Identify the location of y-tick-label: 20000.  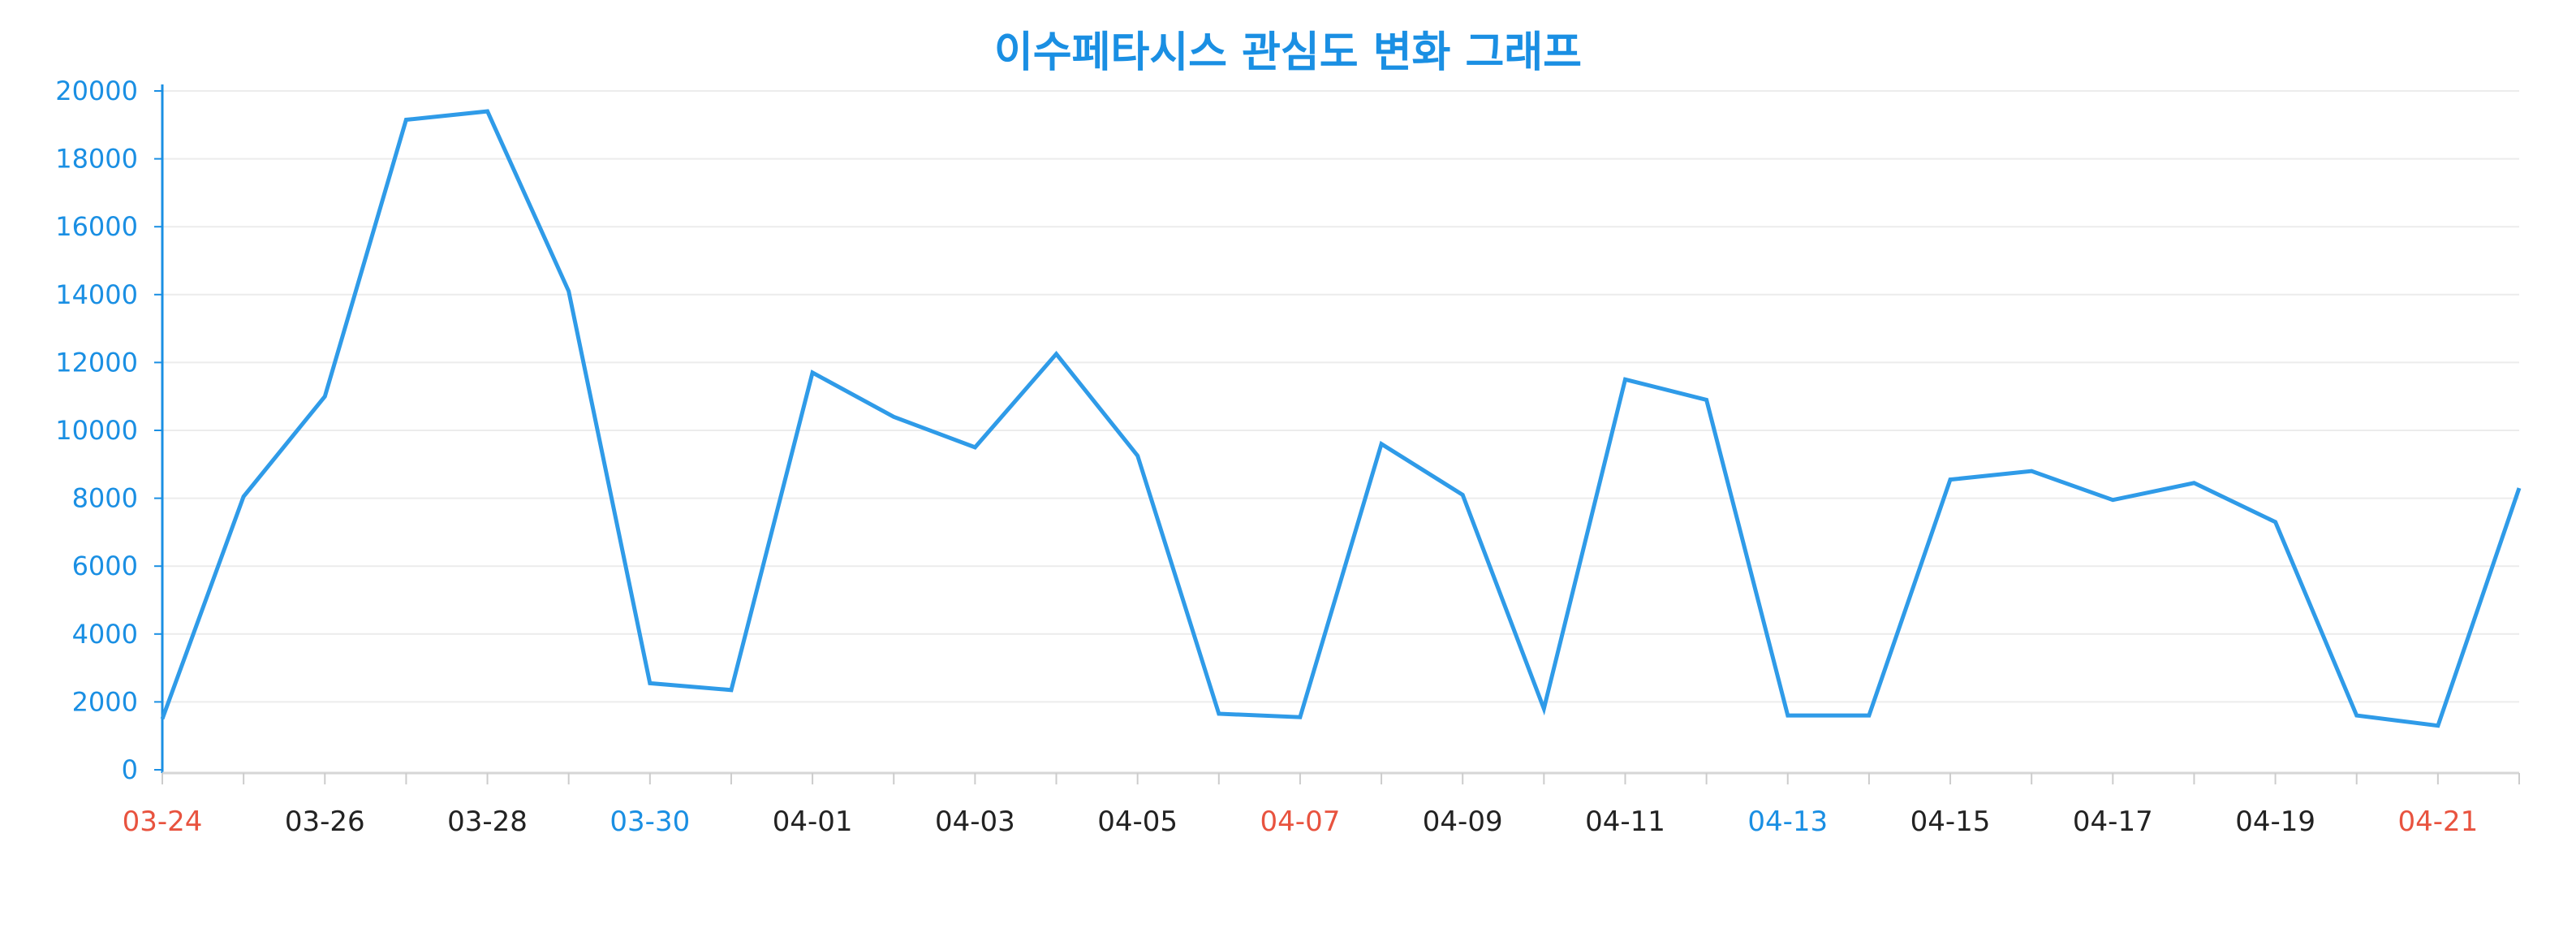
(97, 91).